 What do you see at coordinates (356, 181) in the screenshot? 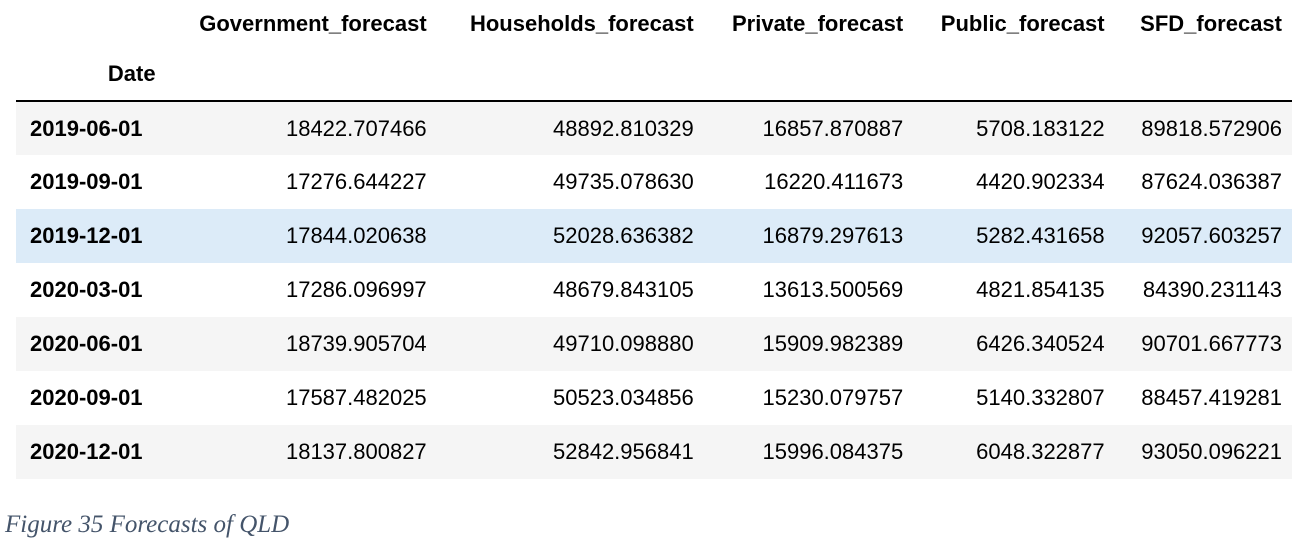
I see `table-cell: 17276.644227` at bounding box center [356, 181].